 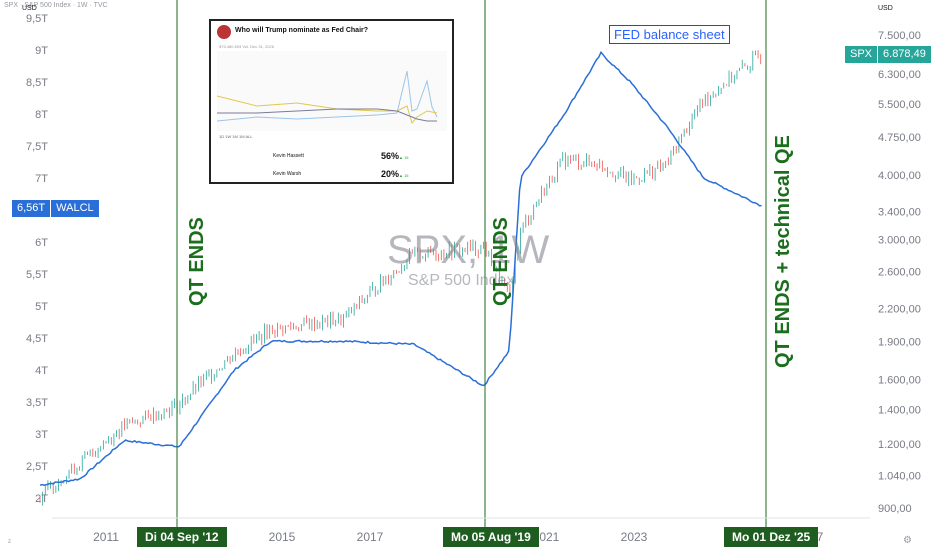 What do you see at coordinates (41, 499) in the screenshot?
I see `left-axis-tick-0: 2T` at bounding box center [41, 499].